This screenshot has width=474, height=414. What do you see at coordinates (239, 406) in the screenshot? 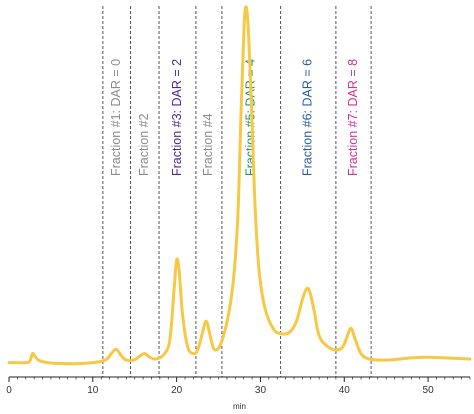
I see `x-axis-title: min` at bounding box center [239, 406].